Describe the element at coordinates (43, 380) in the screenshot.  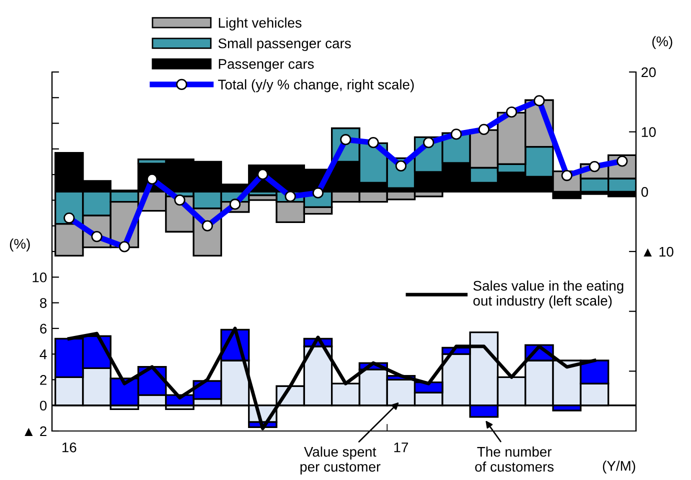
I see `y-tick-label: 2` at that location.